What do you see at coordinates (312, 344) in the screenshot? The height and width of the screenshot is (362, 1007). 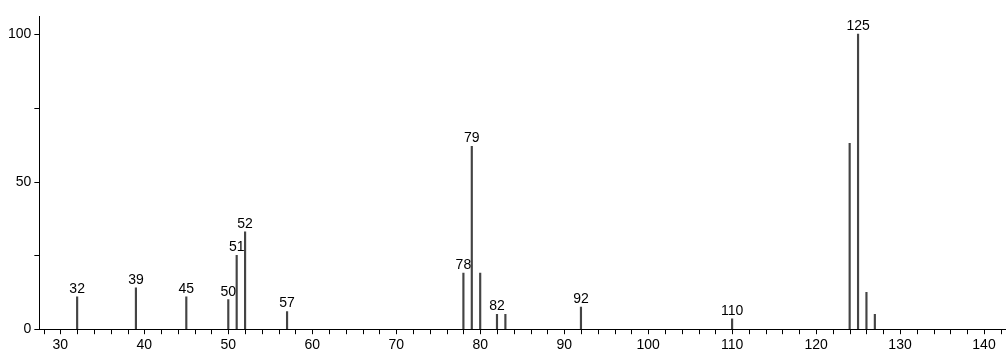 I see `x-tick-label: 60` at bounding box center [312, 344].